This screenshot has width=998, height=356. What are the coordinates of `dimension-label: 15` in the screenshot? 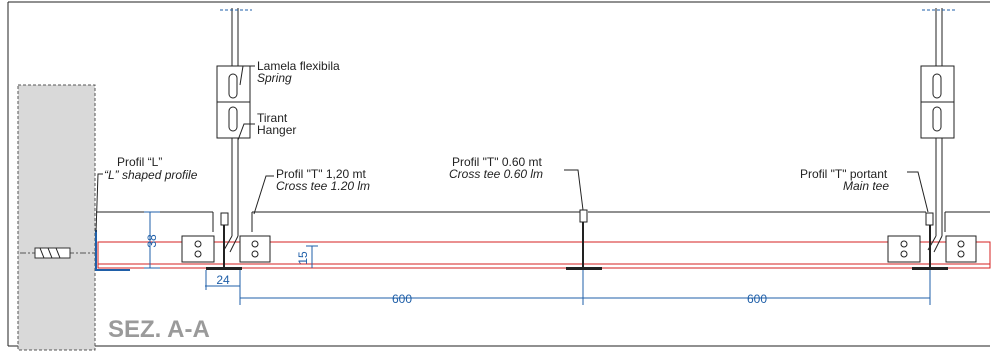 It's located at (303, 258).